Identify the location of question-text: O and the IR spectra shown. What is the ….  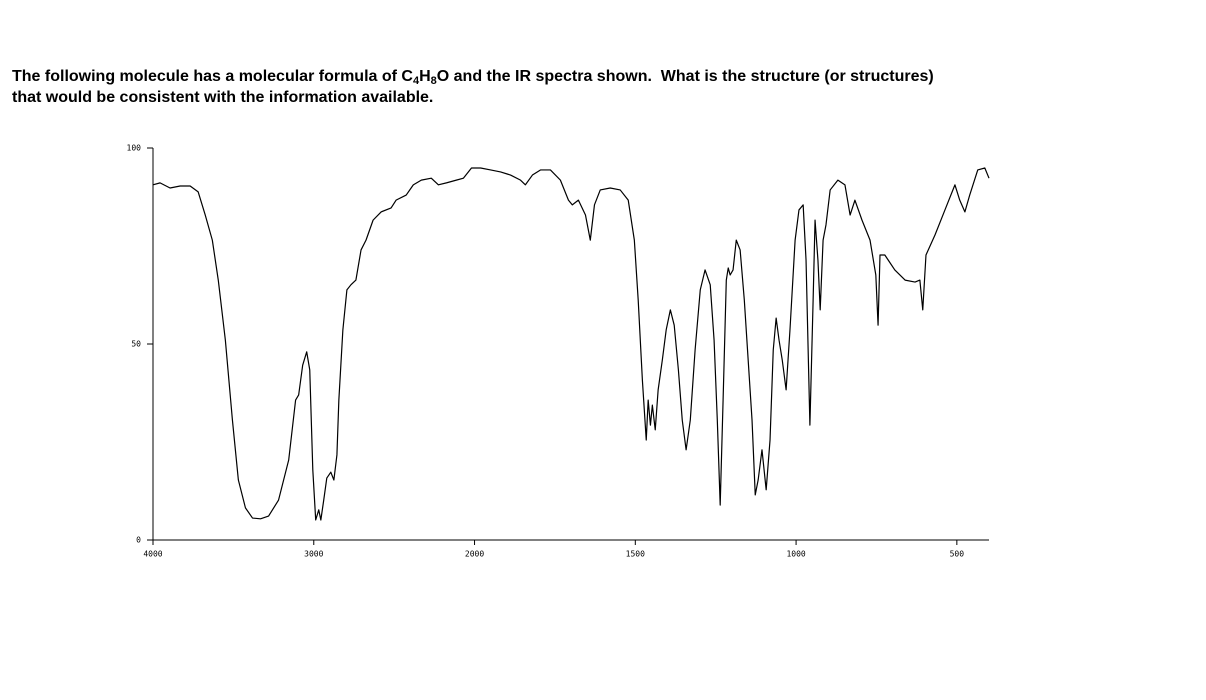
(473, 87).